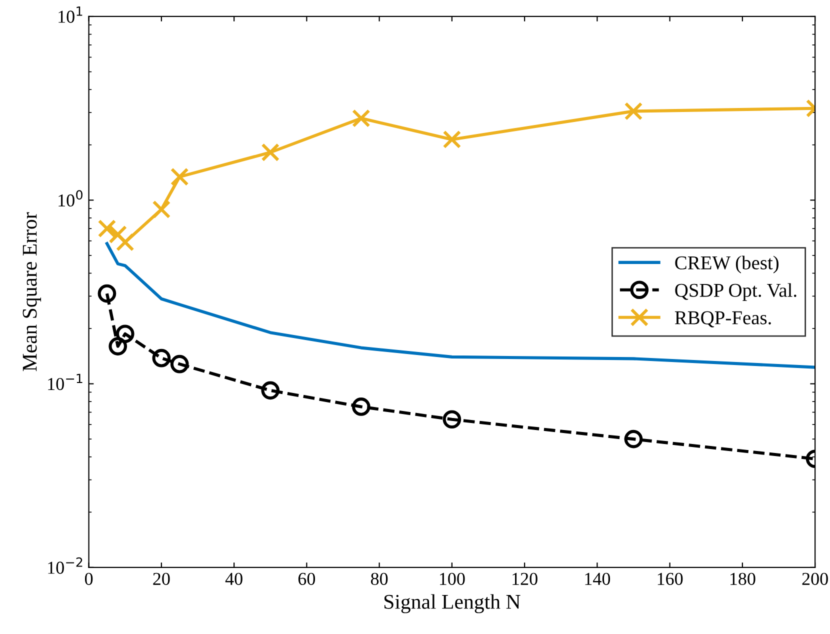  I want to click on x-tick-label: 20, so click(161, 578).